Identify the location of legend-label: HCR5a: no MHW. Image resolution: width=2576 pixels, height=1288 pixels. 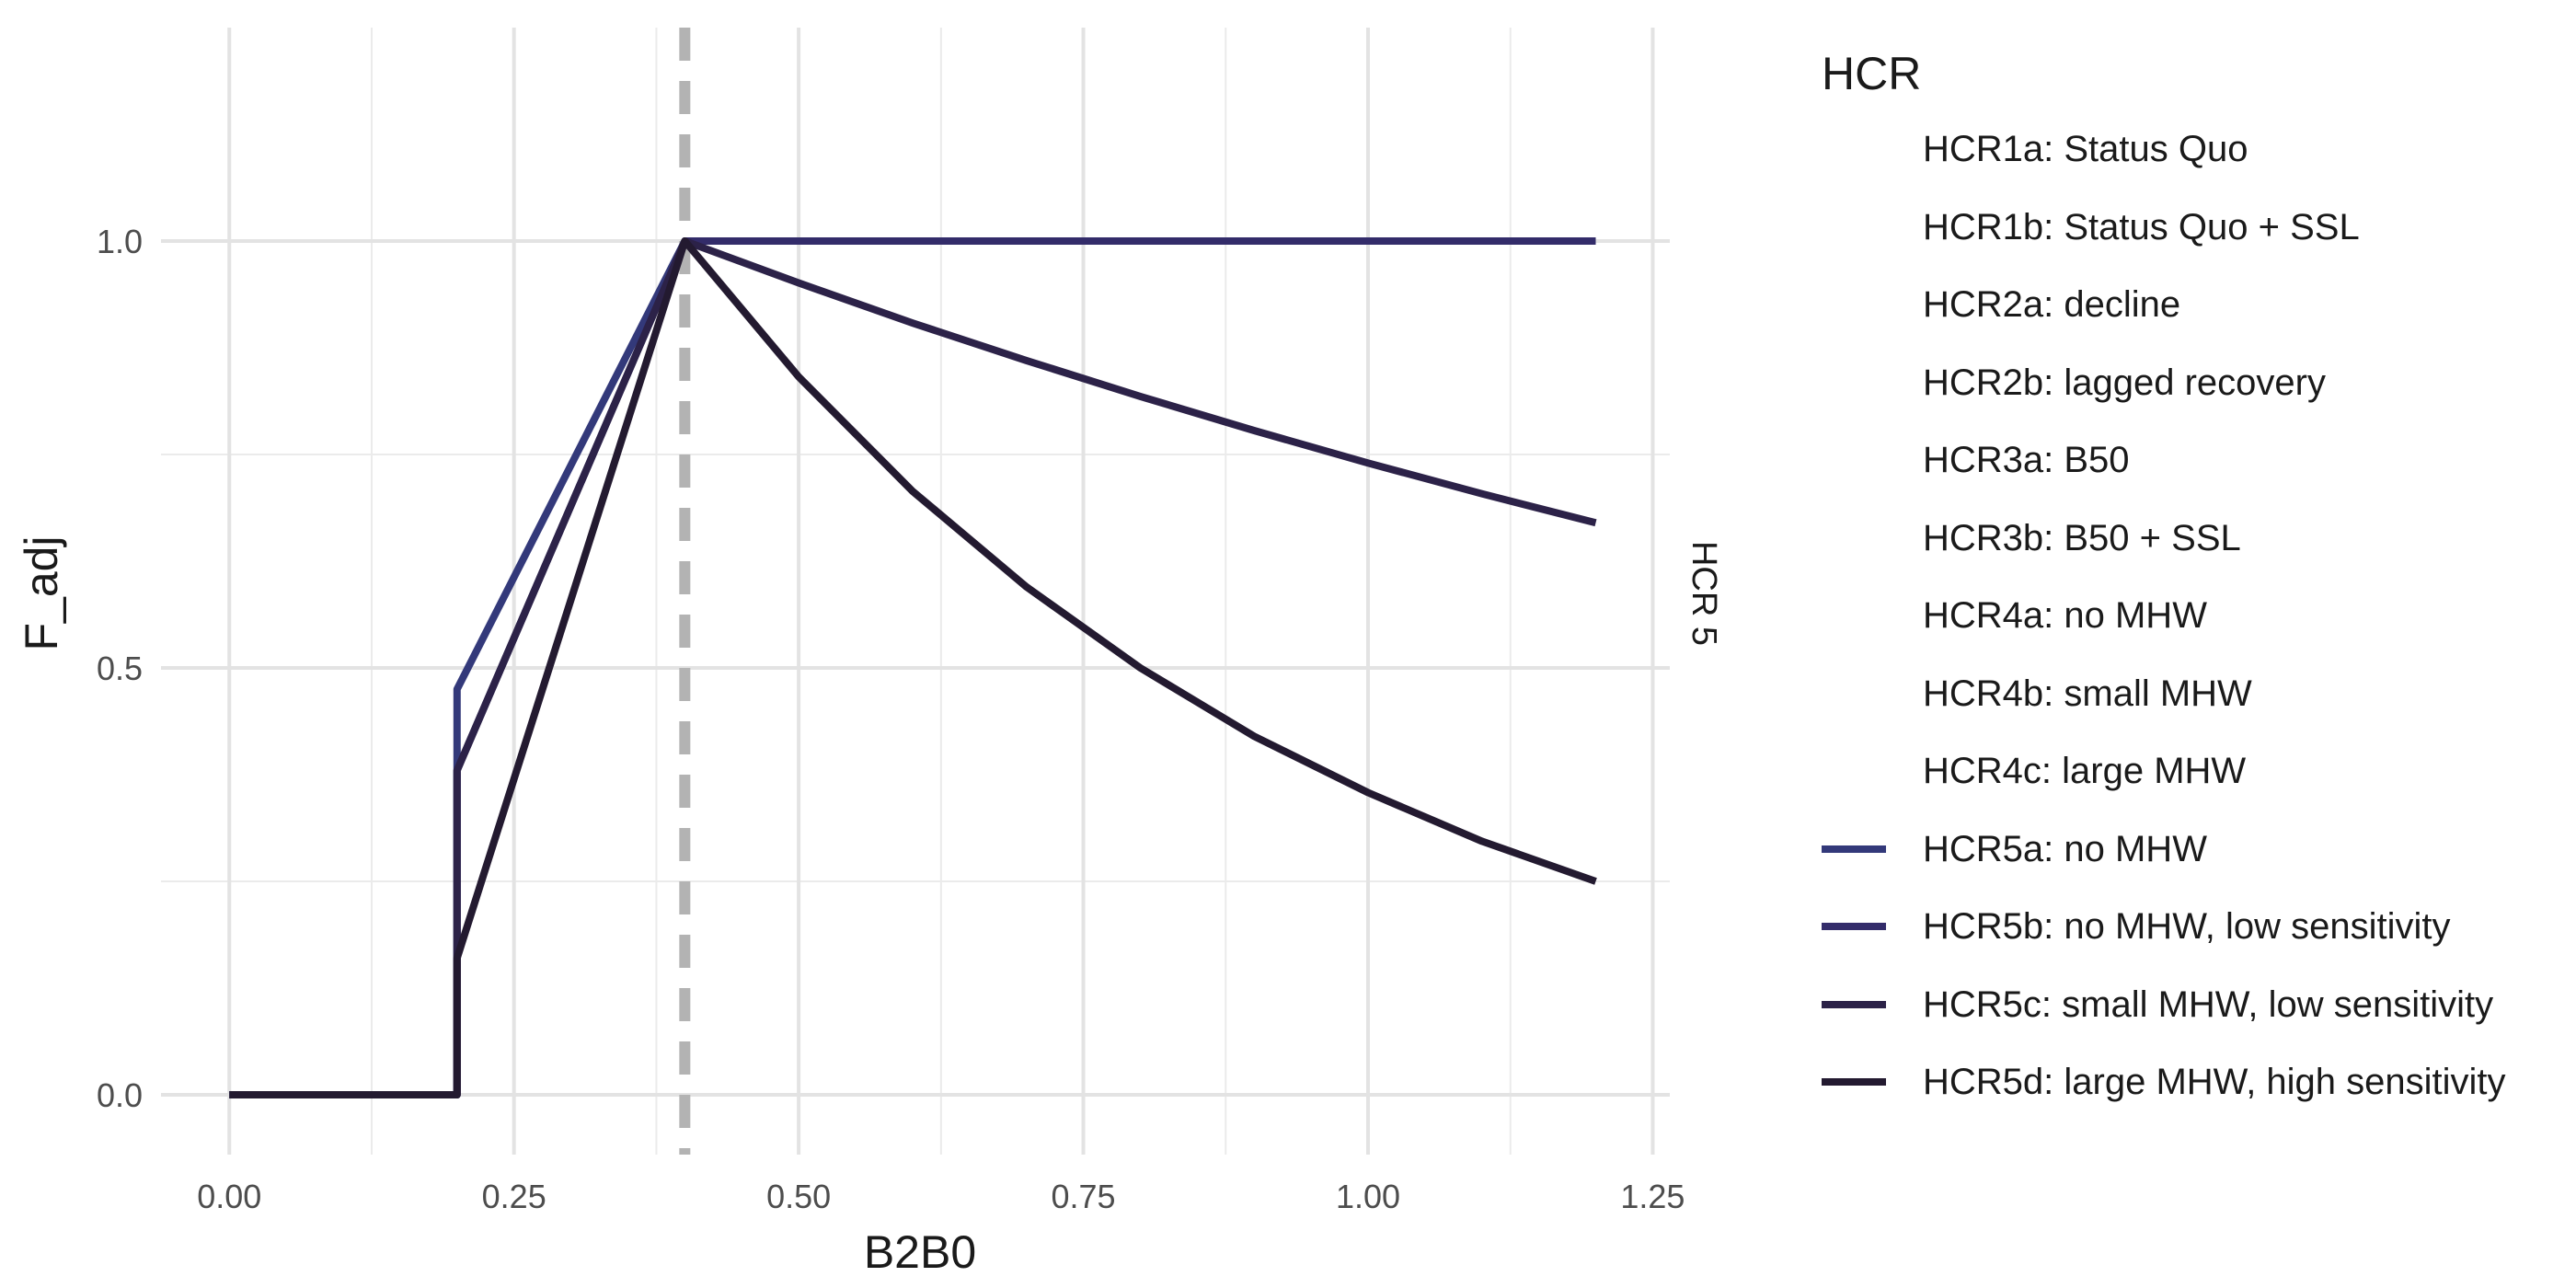
(2065, 848).